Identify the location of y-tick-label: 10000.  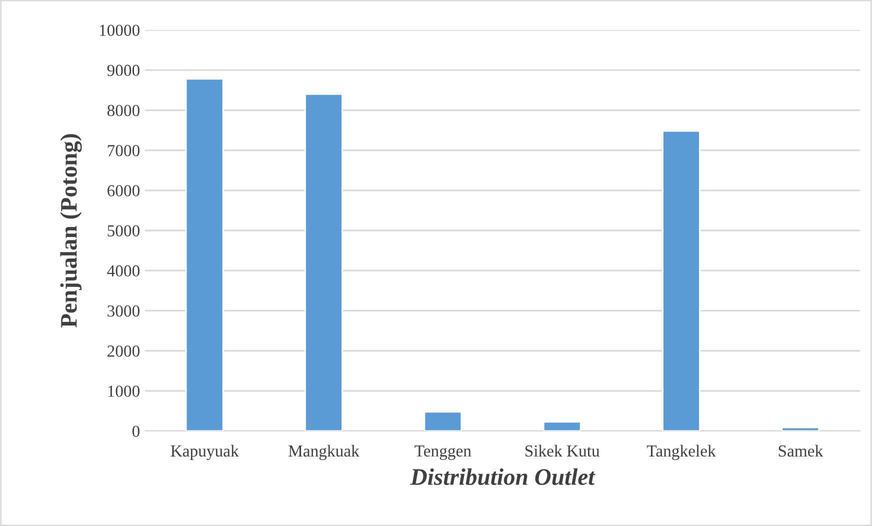
(120, 30).